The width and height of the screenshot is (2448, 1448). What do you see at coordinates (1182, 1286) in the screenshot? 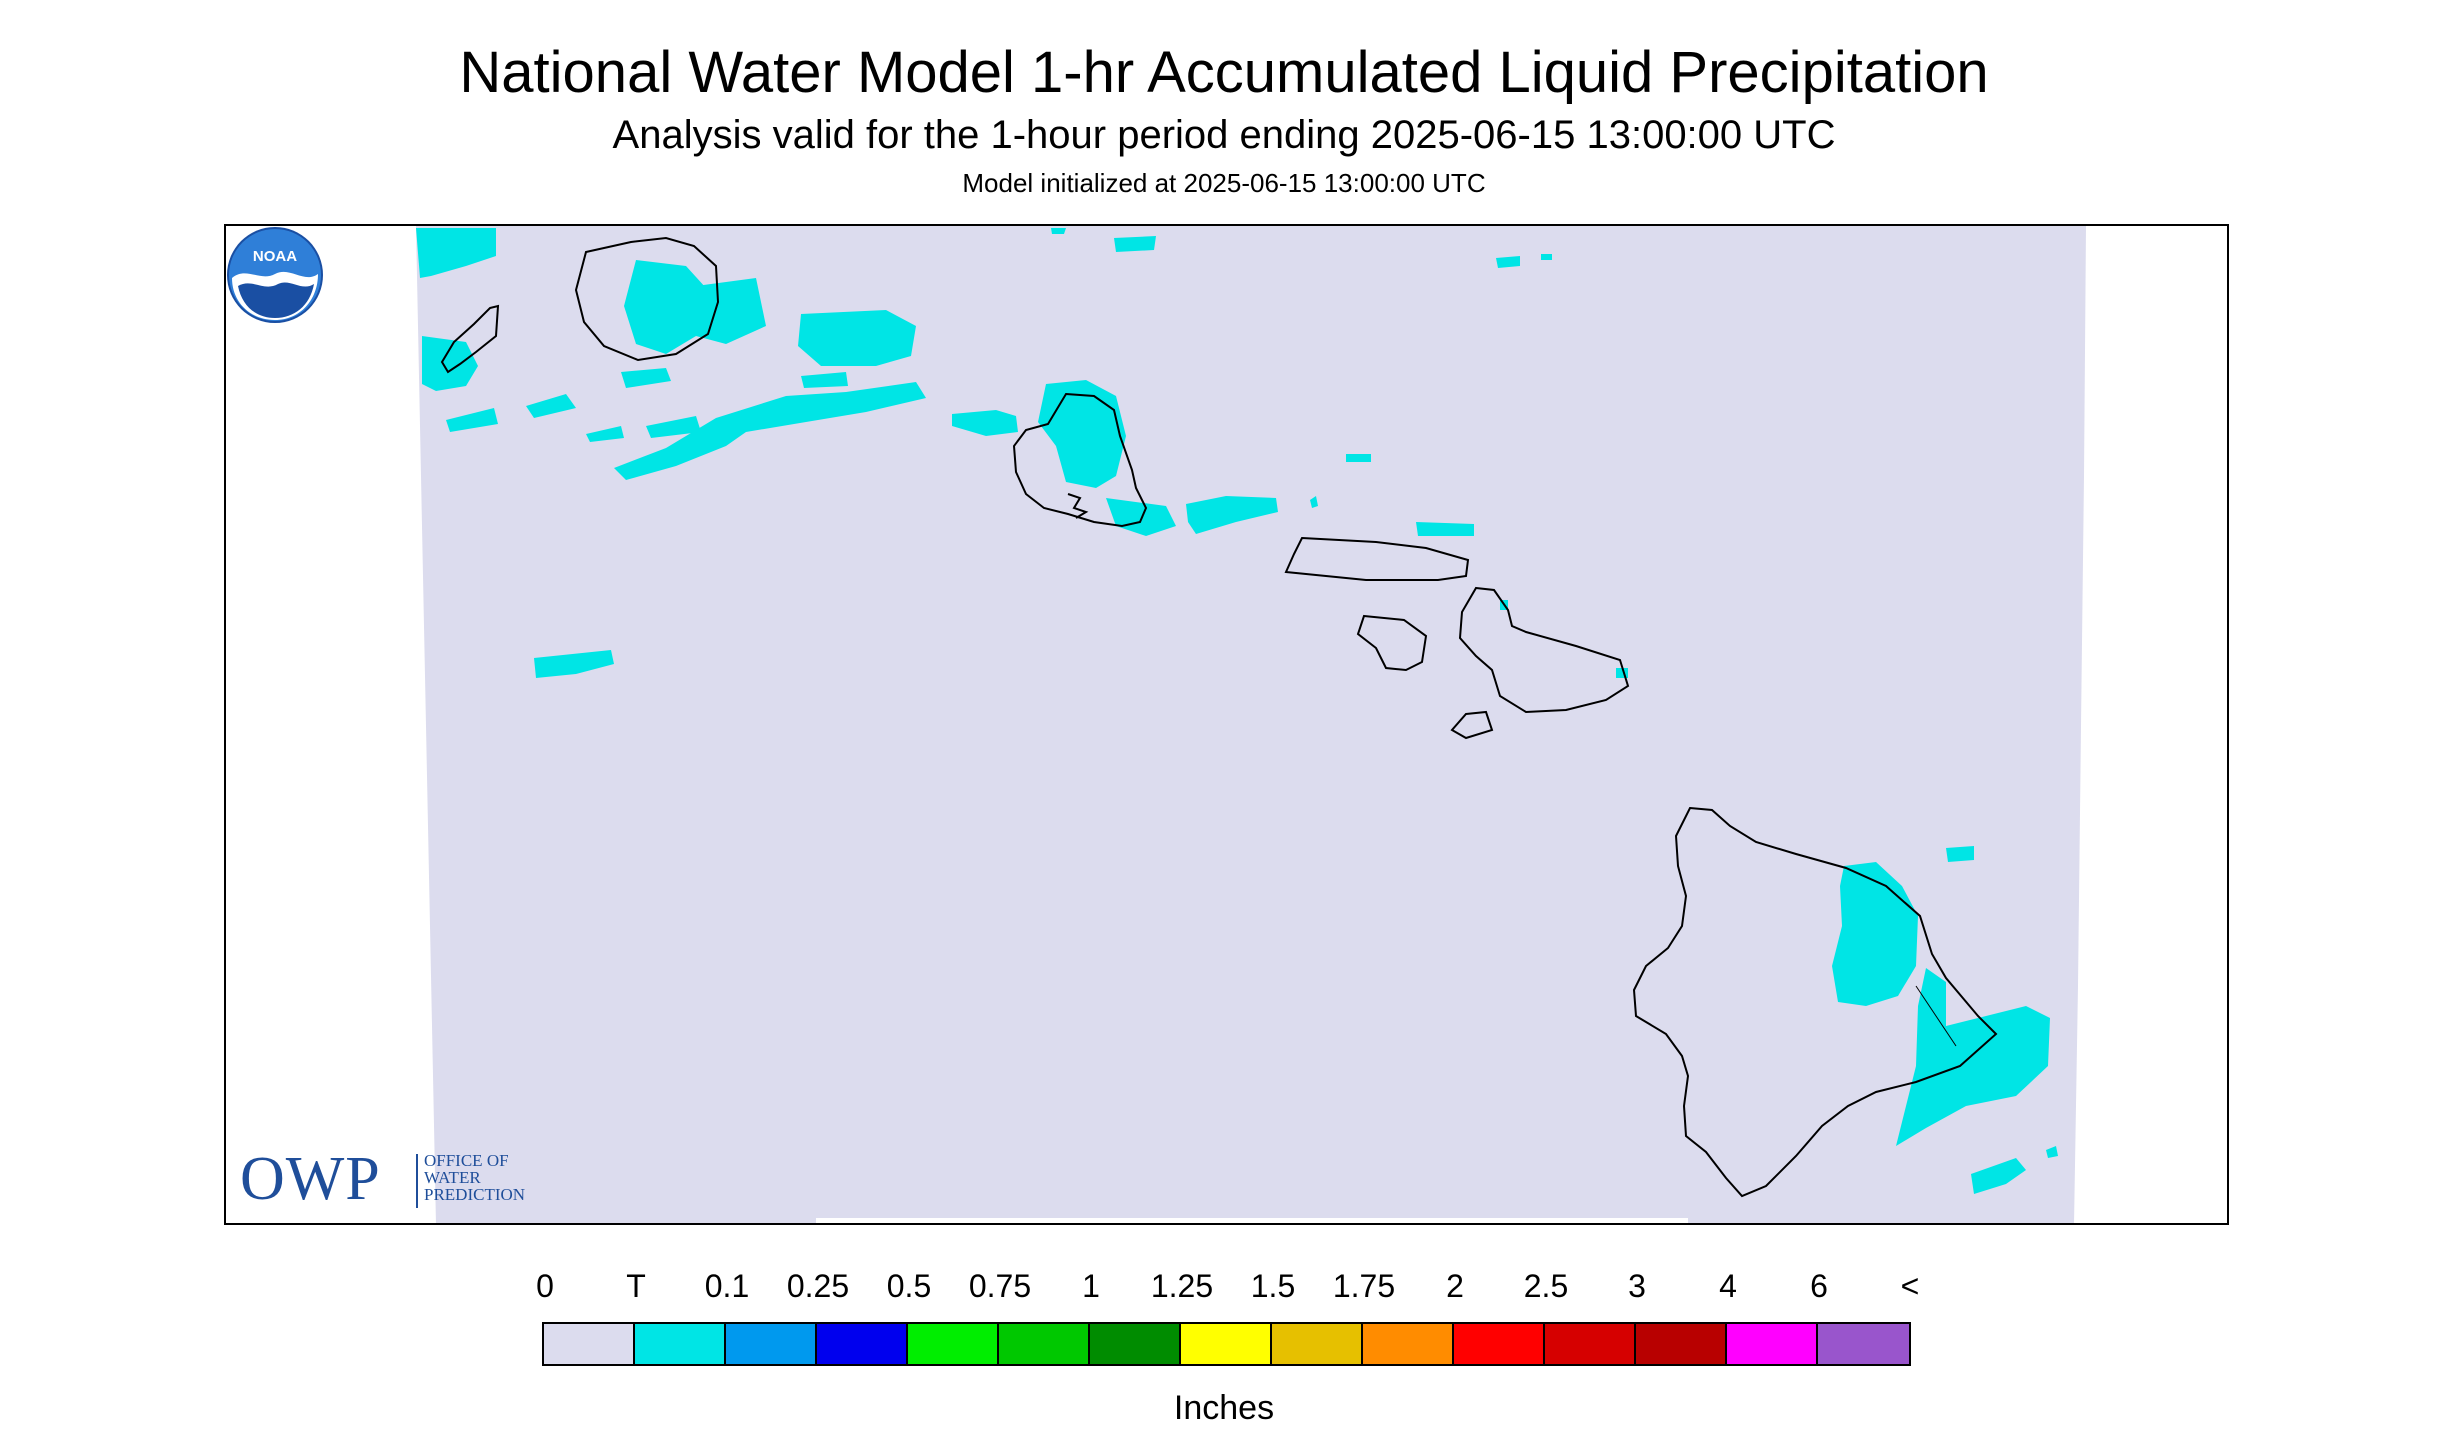
I see `legend-tick-label: 1.25` at bounding box center [1182, 1286].